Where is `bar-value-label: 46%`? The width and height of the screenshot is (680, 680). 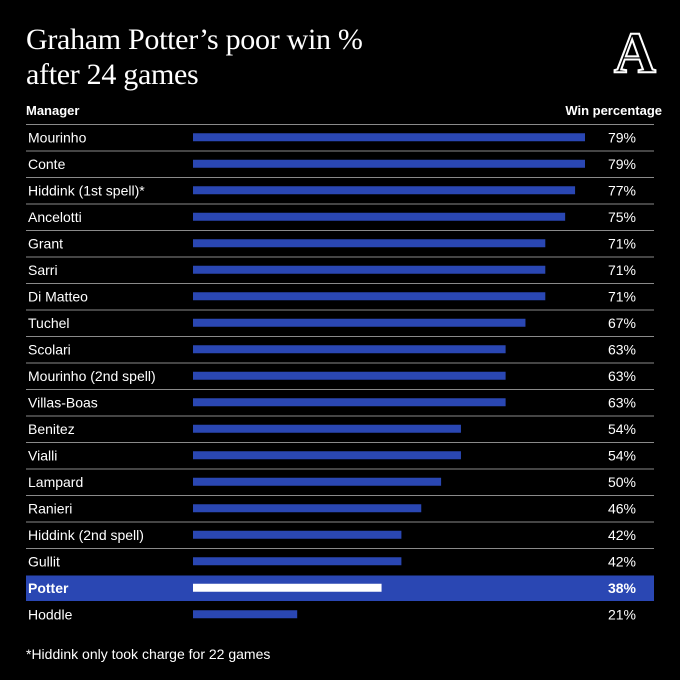 bar-value-label: 46% is located at coordinates (622, 508).